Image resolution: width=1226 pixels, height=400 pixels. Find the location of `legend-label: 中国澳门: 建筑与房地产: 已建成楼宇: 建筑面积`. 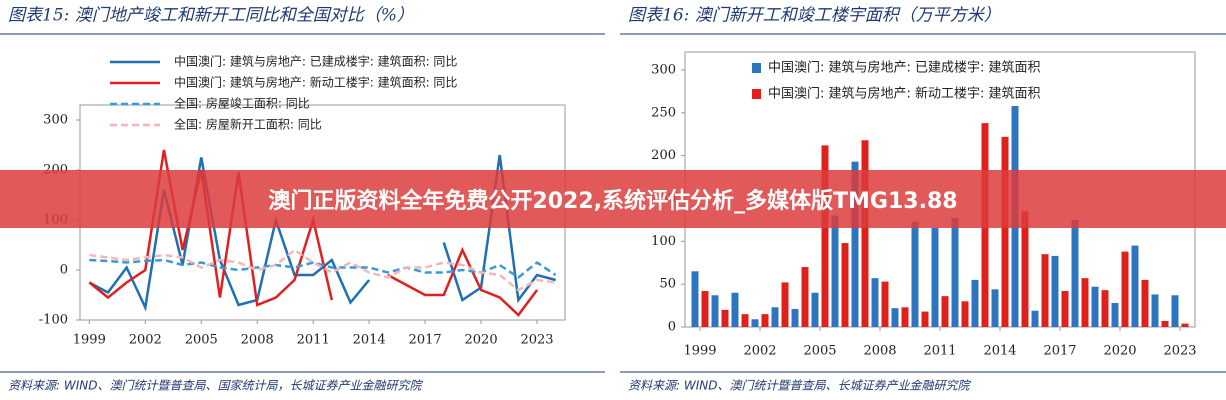

legend-label: 中国澳门: 建筑与房地产: 已建成楼宇: 建筑面积 is located at coordinates (904, 68).